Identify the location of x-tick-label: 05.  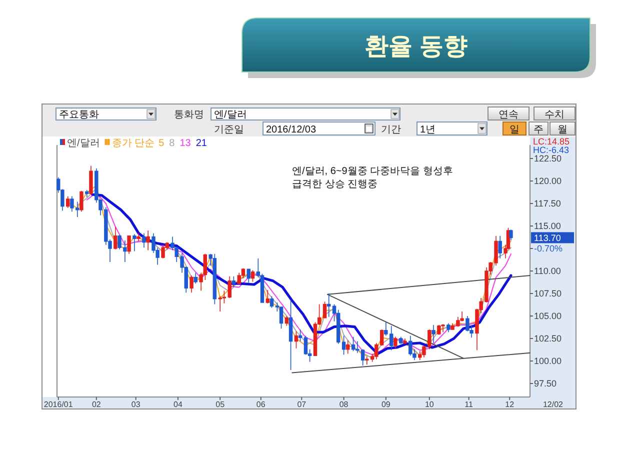
(221, 404).